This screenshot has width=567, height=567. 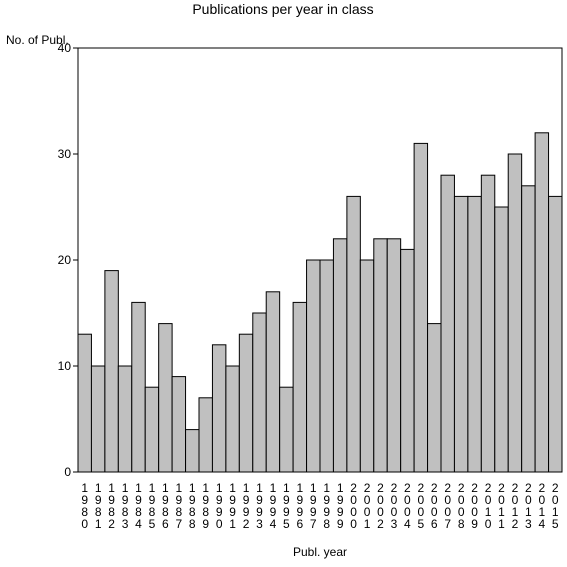 I want to click on bar-1998, so click(x=326, y=366).